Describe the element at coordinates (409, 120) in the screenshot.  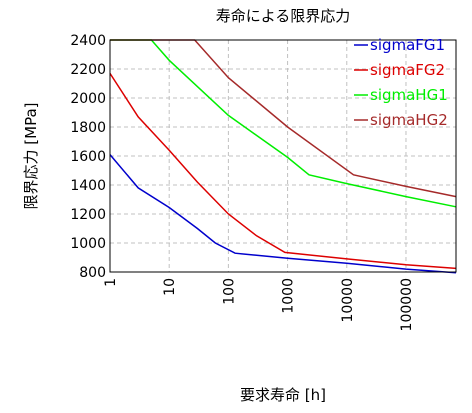
I see `legend-label: sigmaHG2` at that location.